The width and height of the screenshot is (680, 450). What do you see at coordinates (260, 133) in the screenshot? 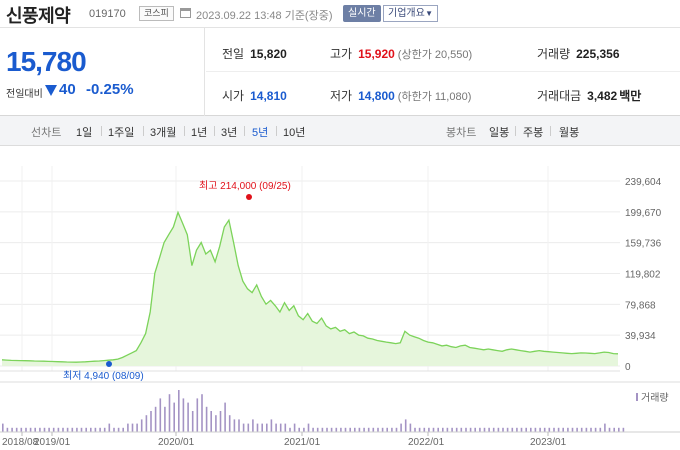
I see `period-5y: 5년` at bounding box center [260, 133].